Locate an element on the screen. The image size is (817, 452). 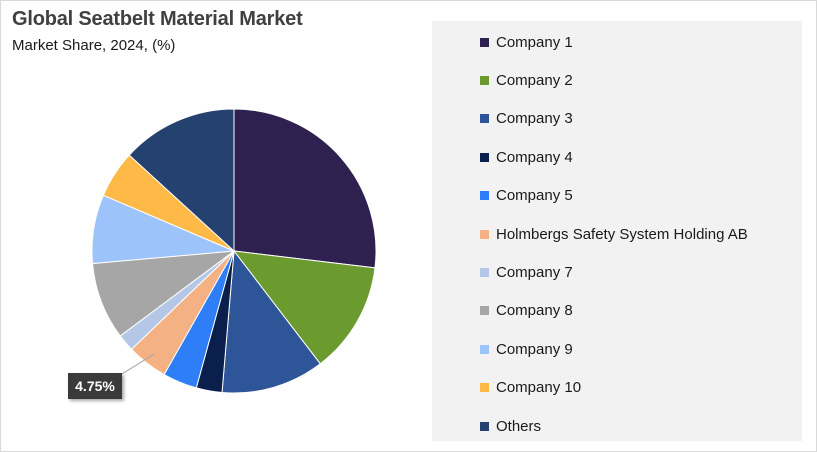
callout-leader-line is located at coordinates (138, 364).